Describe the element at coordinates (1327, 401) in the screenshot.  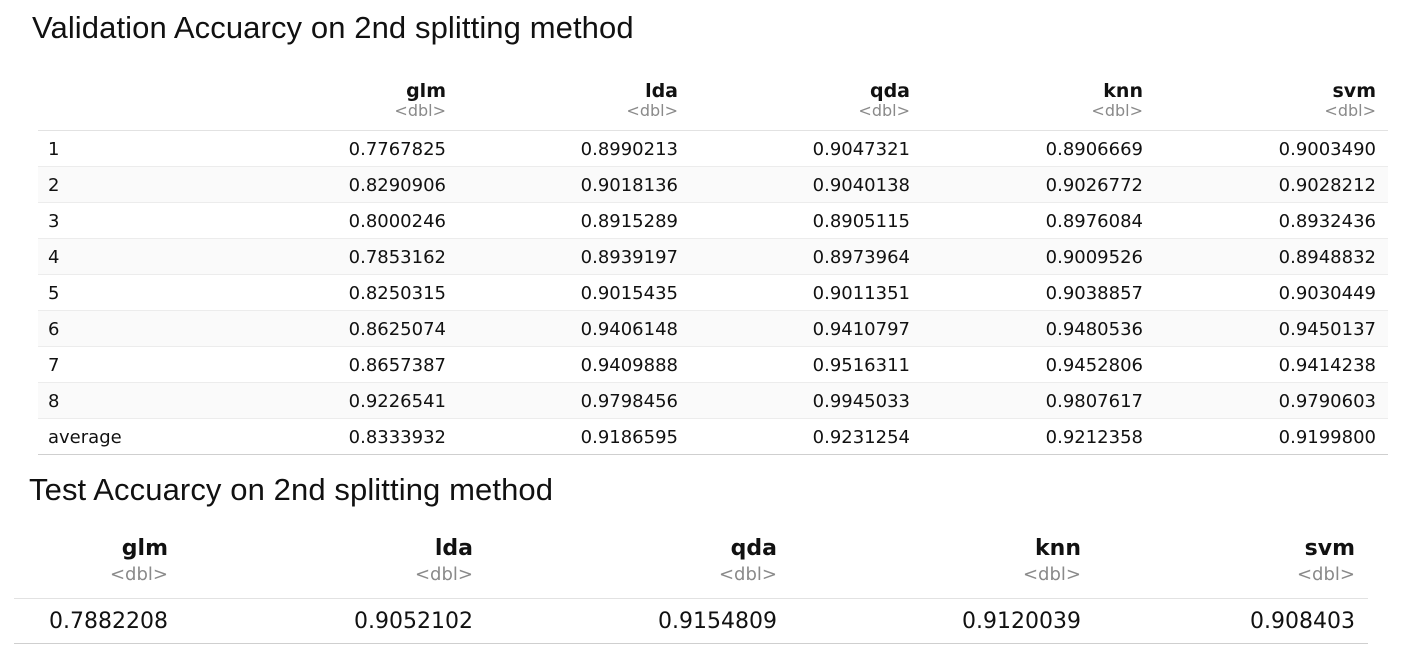
I see `table-cell-svm: 0.9790603` at that location.